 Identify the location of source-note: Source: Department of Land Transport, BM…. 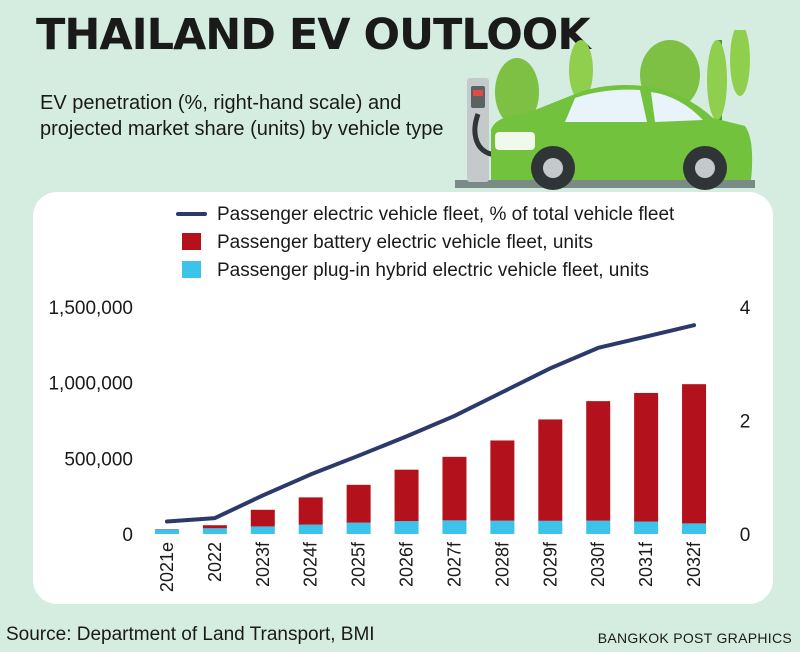
(190, 634).